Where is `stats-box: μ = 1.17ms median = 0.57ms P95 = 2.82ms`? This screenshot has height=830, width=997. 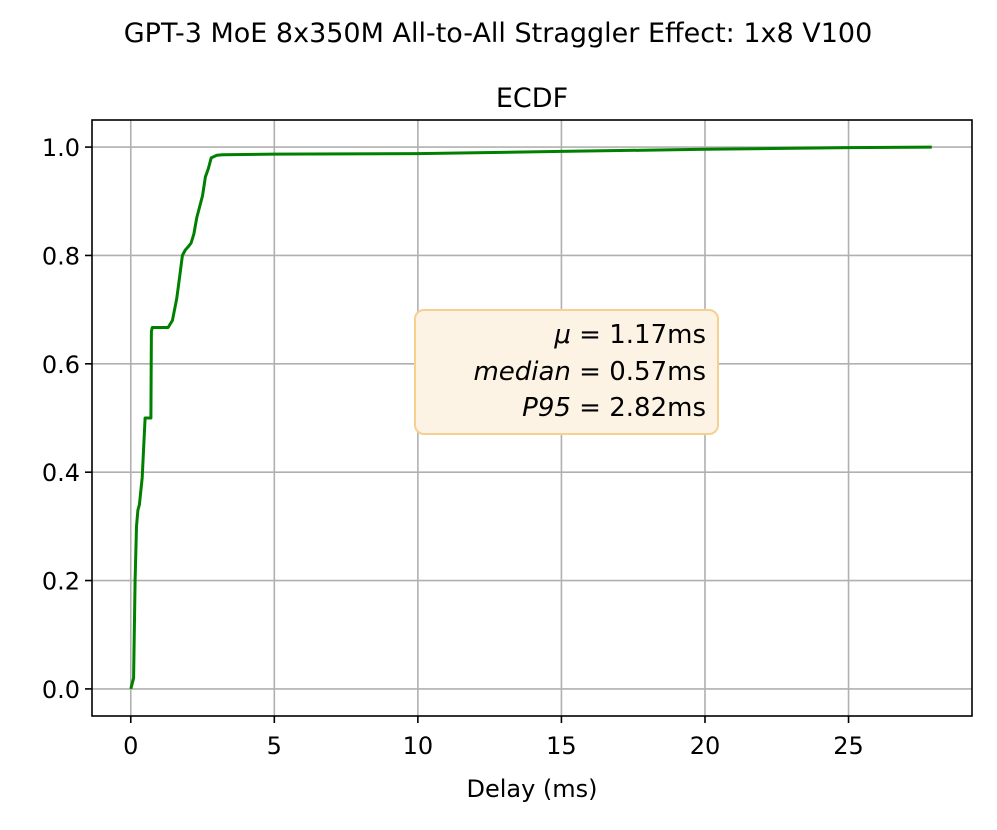
stats-box: μ = 1.17ms median = 0.57ms P95 = 2.82ms is located at coordinates (566, 372).